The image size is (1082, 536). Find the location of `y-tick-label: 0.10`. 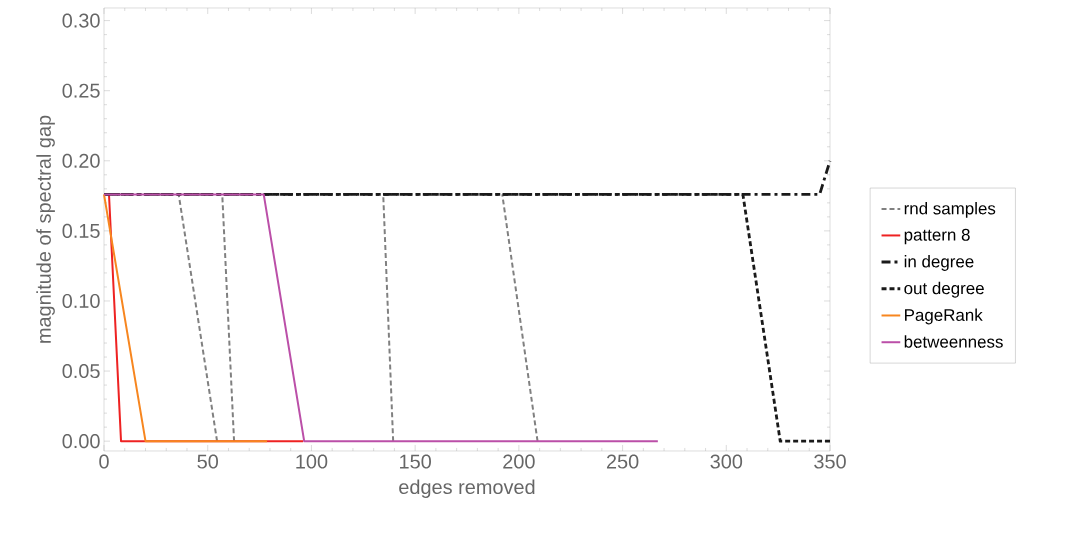

y-tick-label: 0.10 is located at coordinates (81, 301).